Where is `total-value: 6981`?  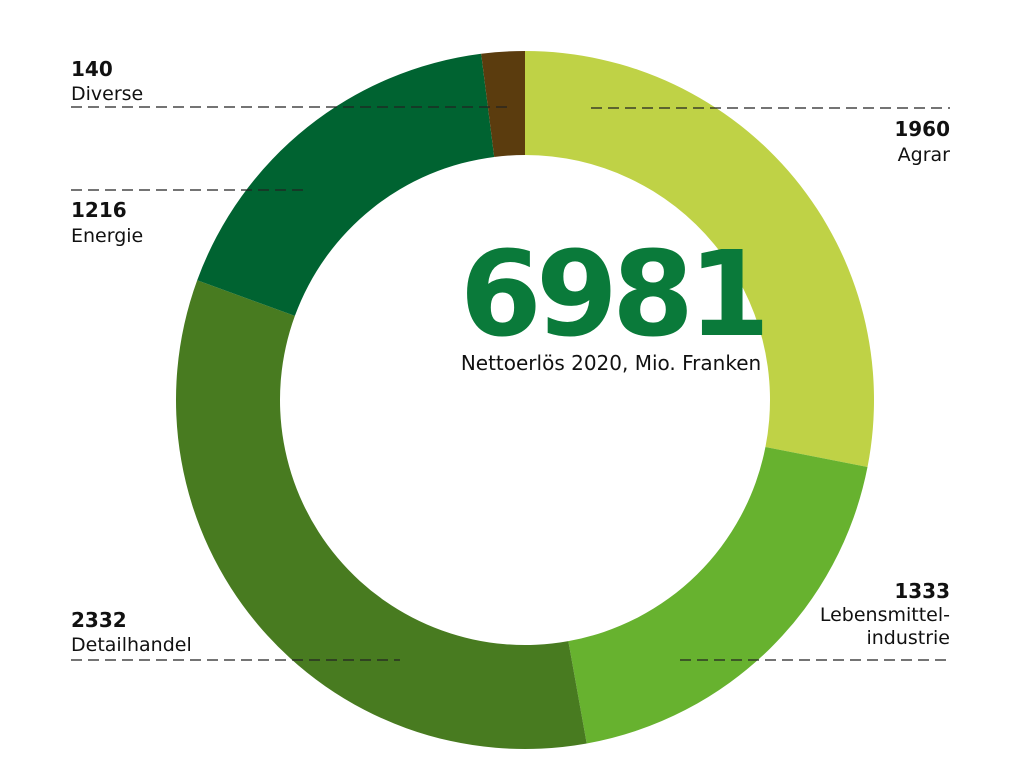 total-value: 6981 is located at coordinates (612, 294).